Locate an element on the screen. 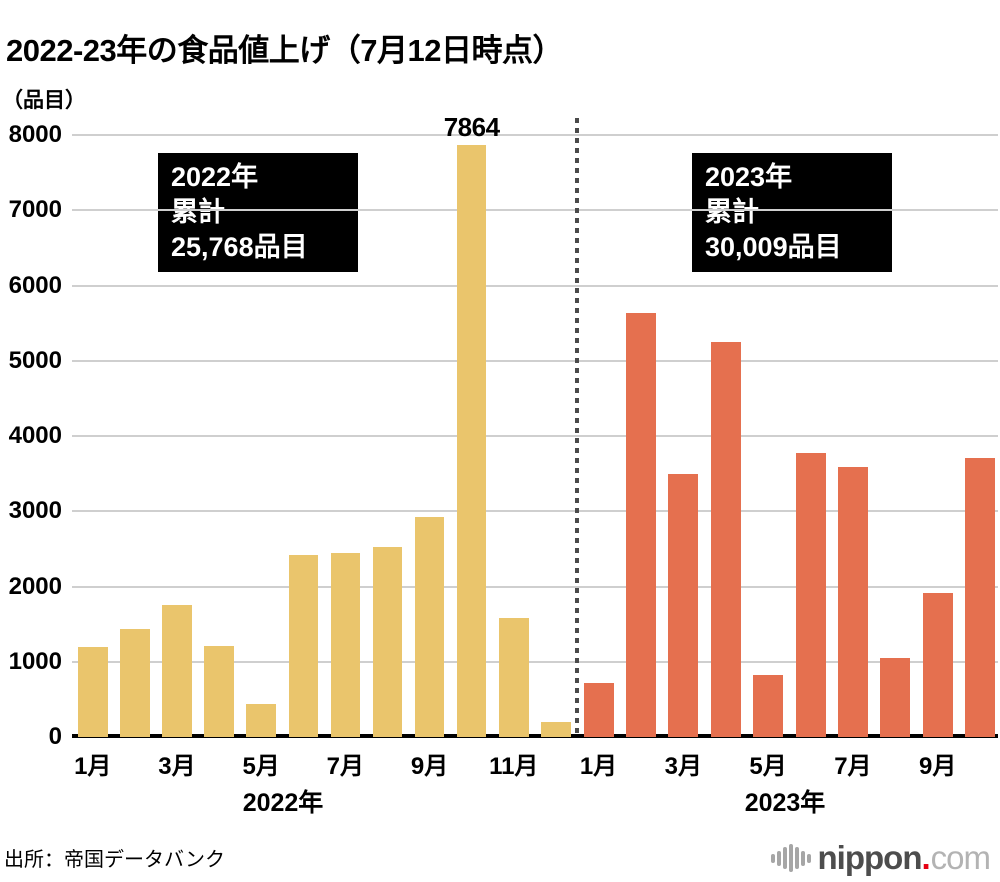  y-tick-label-8000: 8000 is located at coordinates (35, 134).